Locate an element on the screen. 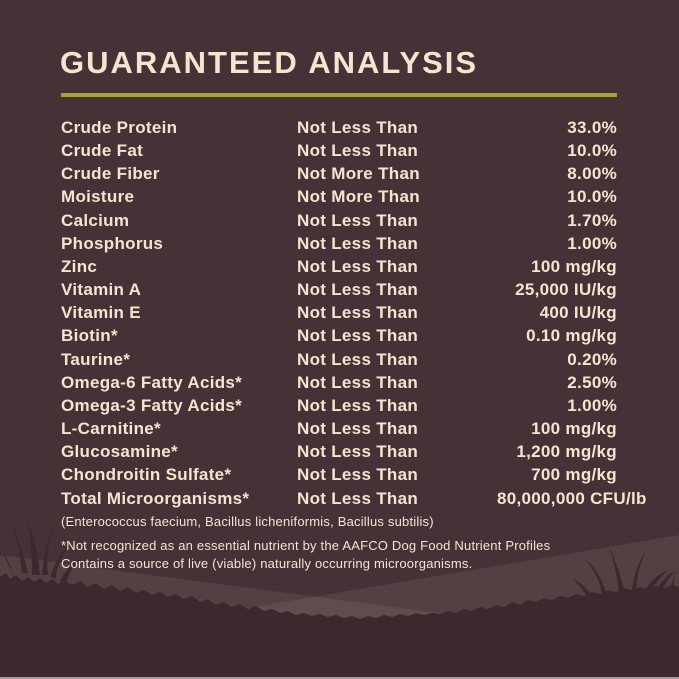 The width and height of the screenshot is (679, 679). table-row: Crude Fiber Not More Than 8.00% is located at coordinates (339, 173).